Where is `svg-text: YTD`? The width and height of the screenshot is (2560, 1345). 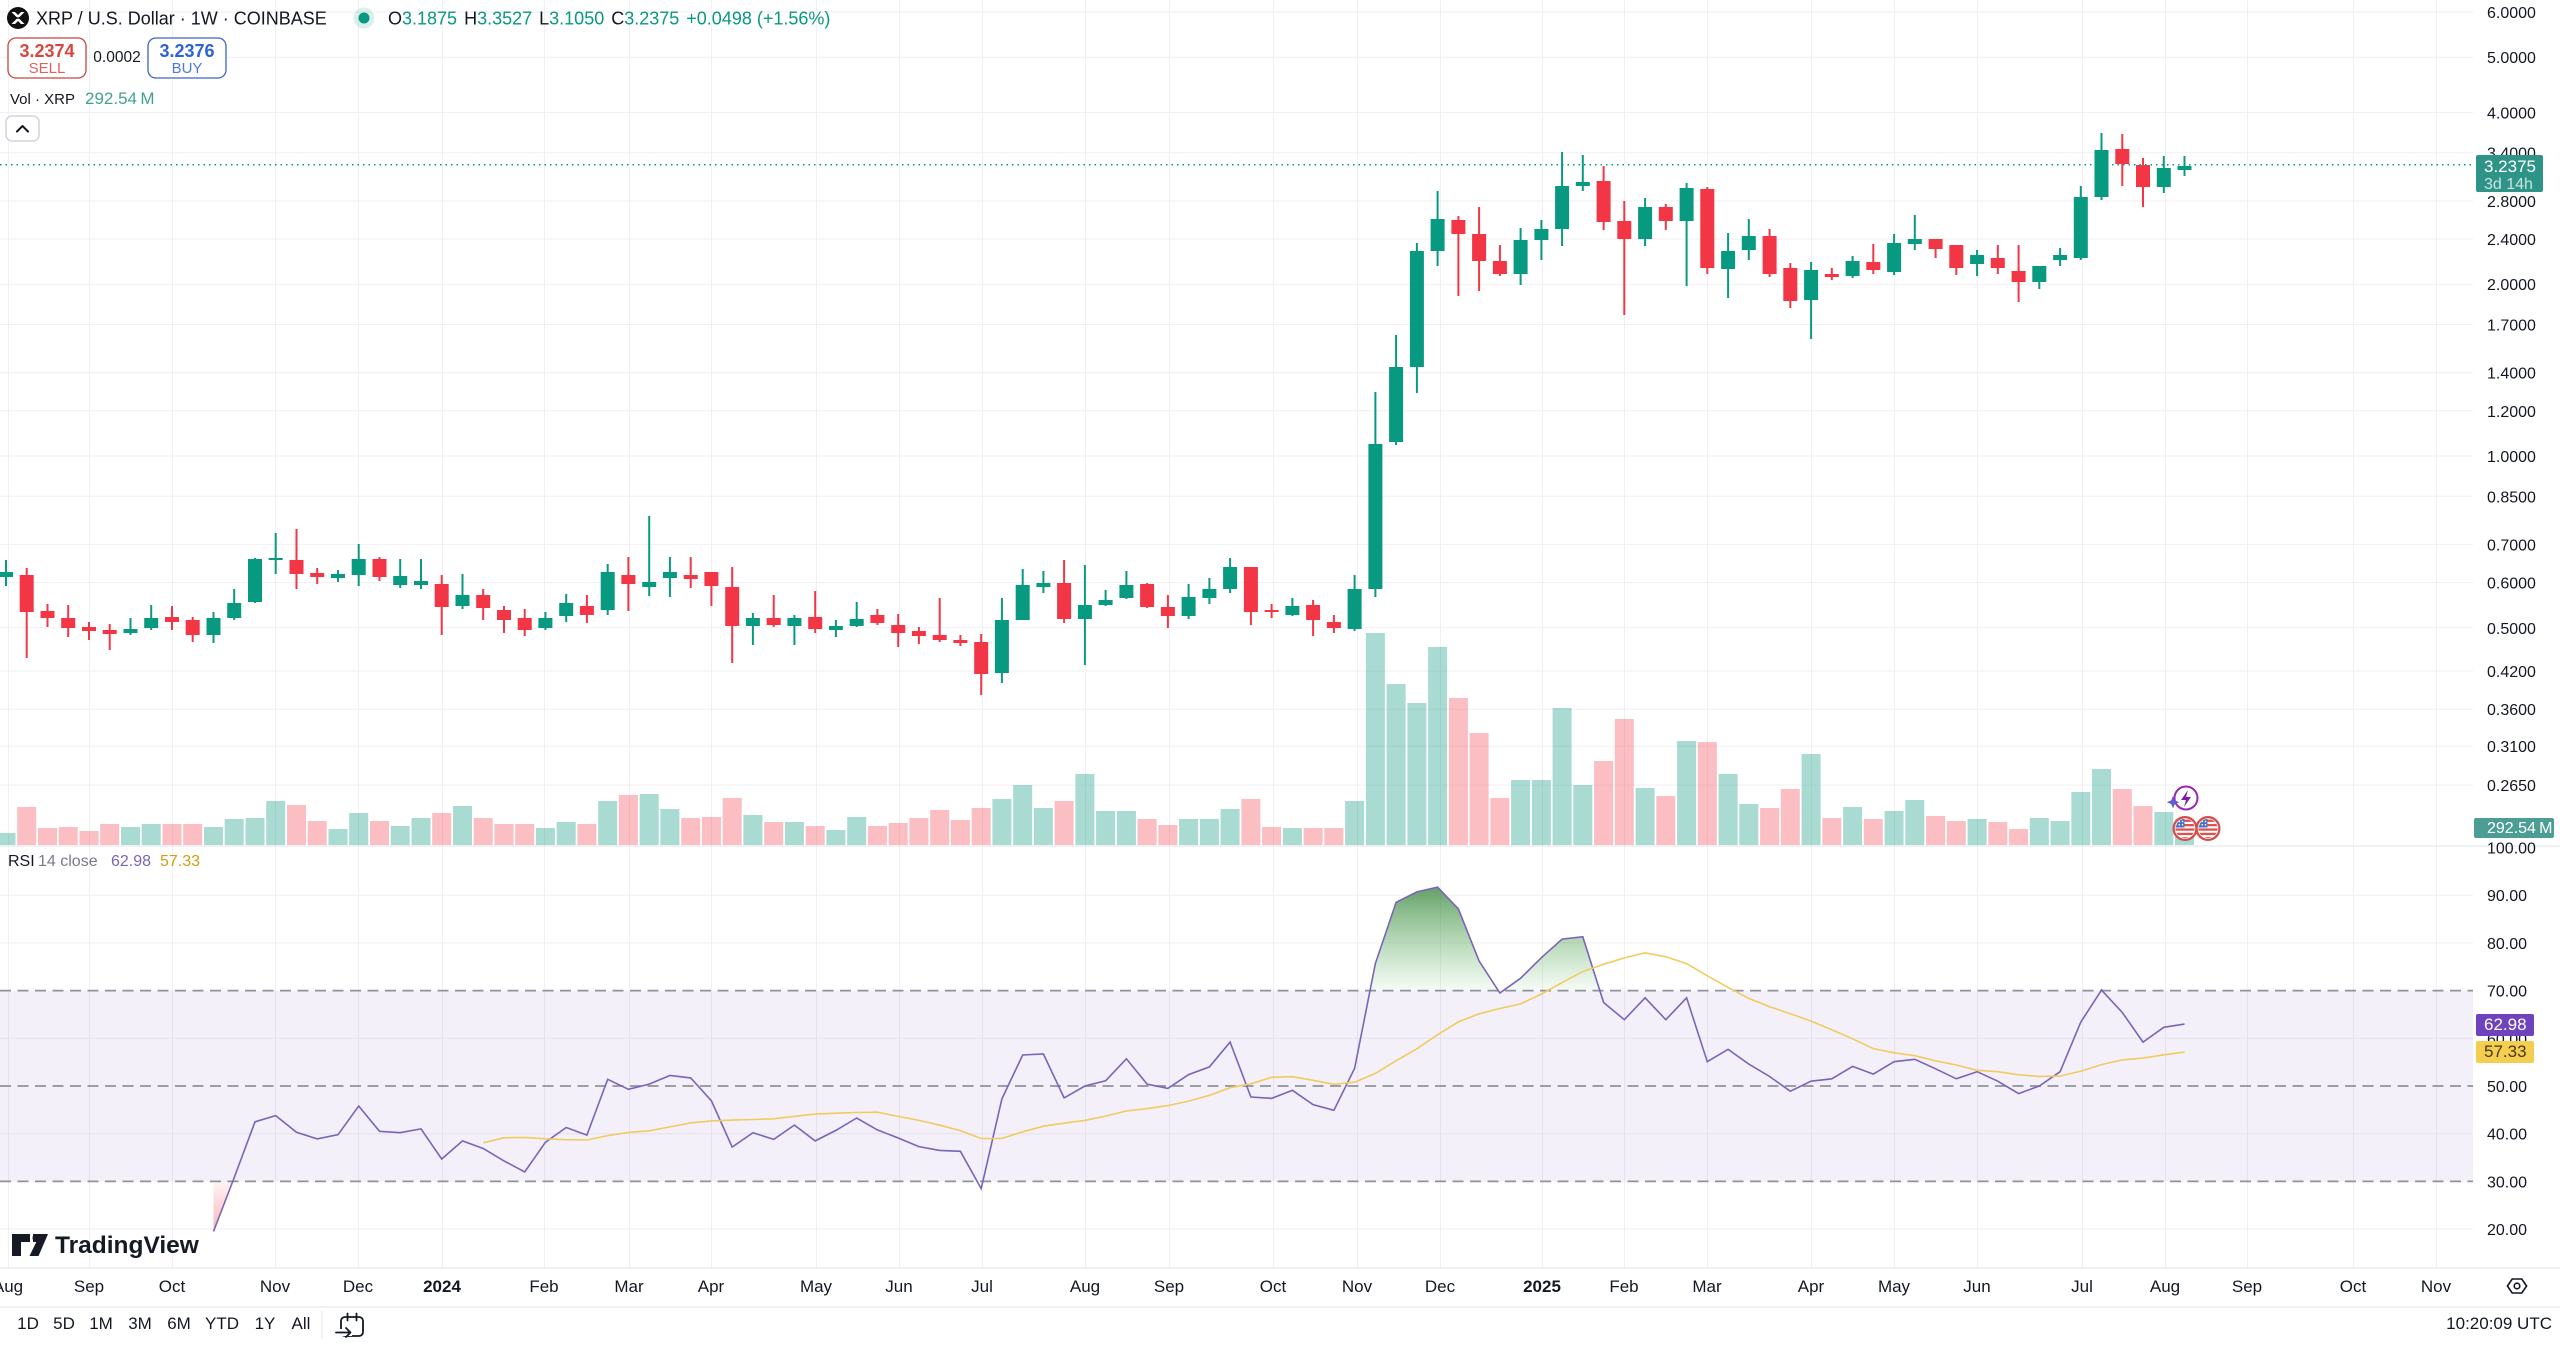
svg-text: YTD is located at coordinates (222, 1323).